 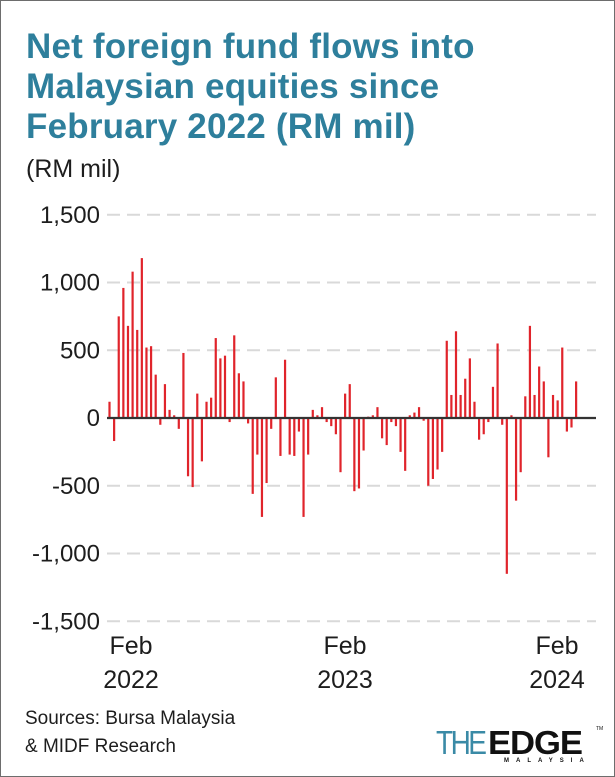 I want to click on sources-line-1: Sources: Bursa Malaysia, so click(x=130, y=718).